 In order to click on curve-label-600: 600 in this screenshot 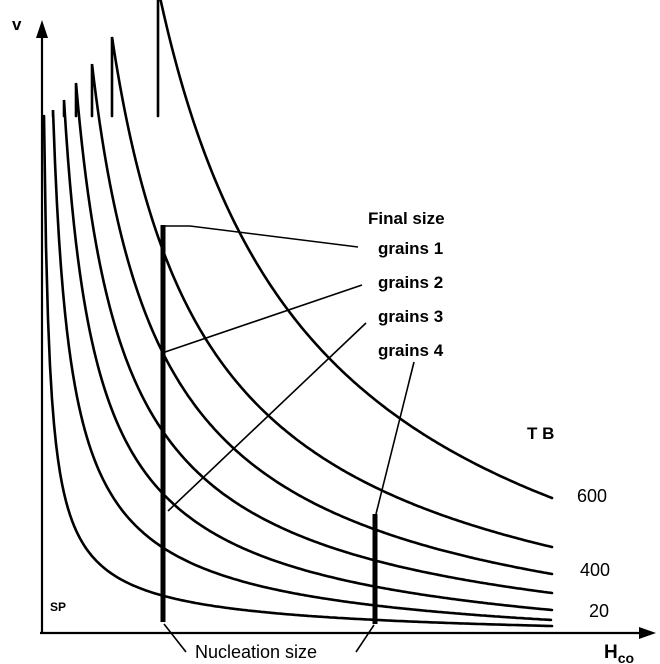, I will do `click(592, 496)`.